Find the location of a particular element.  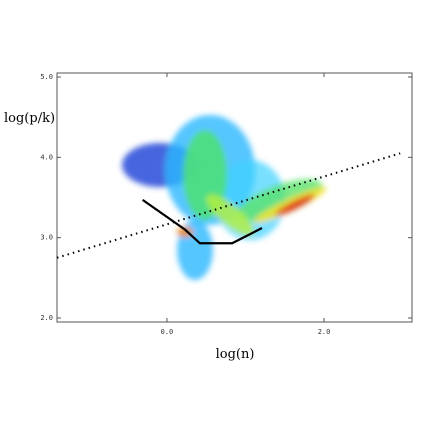

y-axis-label: log(p/k) is located at coordinates (29, 118).